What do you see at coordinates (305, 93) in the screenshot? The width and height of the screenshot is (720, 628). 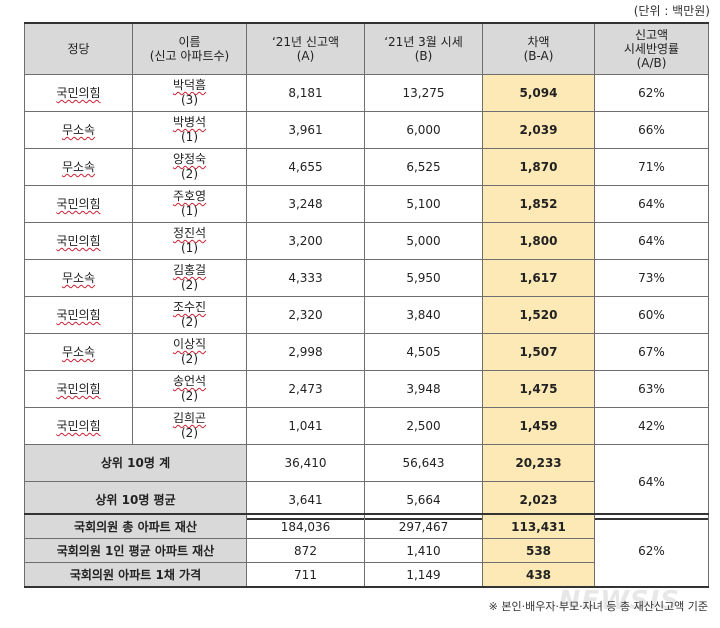 I see `declared-cell: 8,181` at bounding box center [305, 93].